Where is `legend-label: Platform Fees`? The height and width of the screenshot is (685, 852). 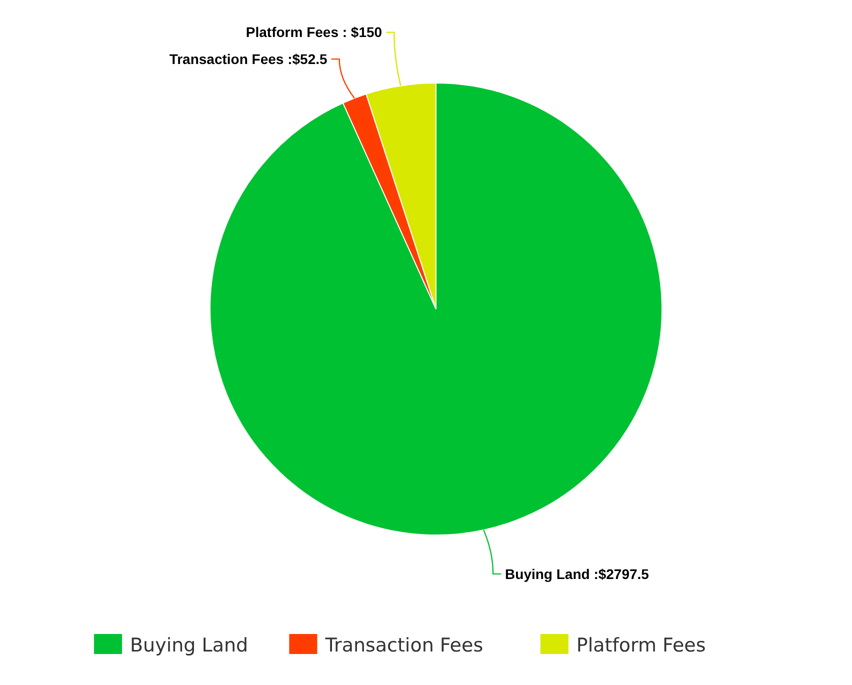 legend-label: Platform Fees is located at coordinates (641, 645).